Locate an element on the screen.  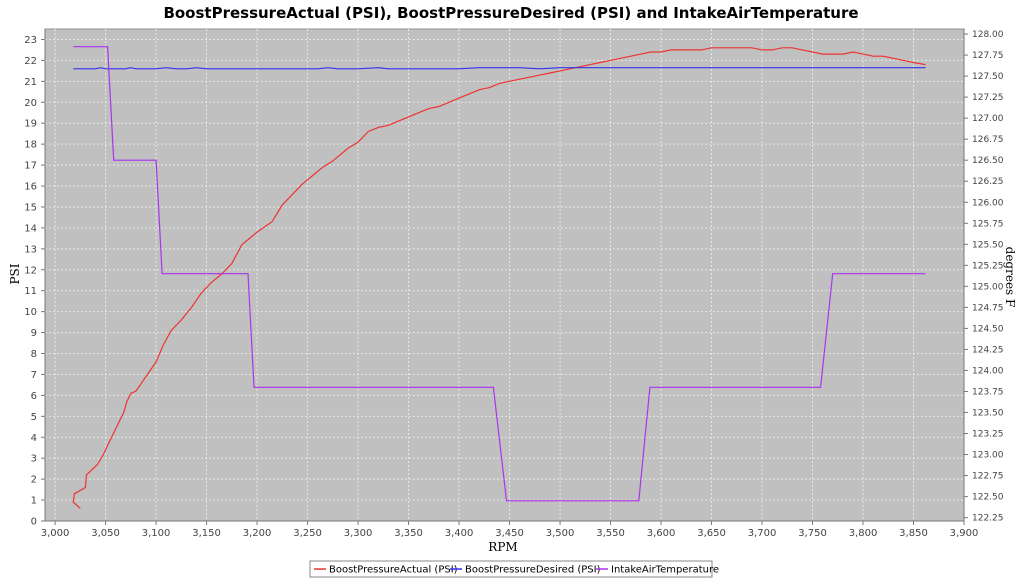
y-tick-label: 3 is located at coordinates (34, 459).